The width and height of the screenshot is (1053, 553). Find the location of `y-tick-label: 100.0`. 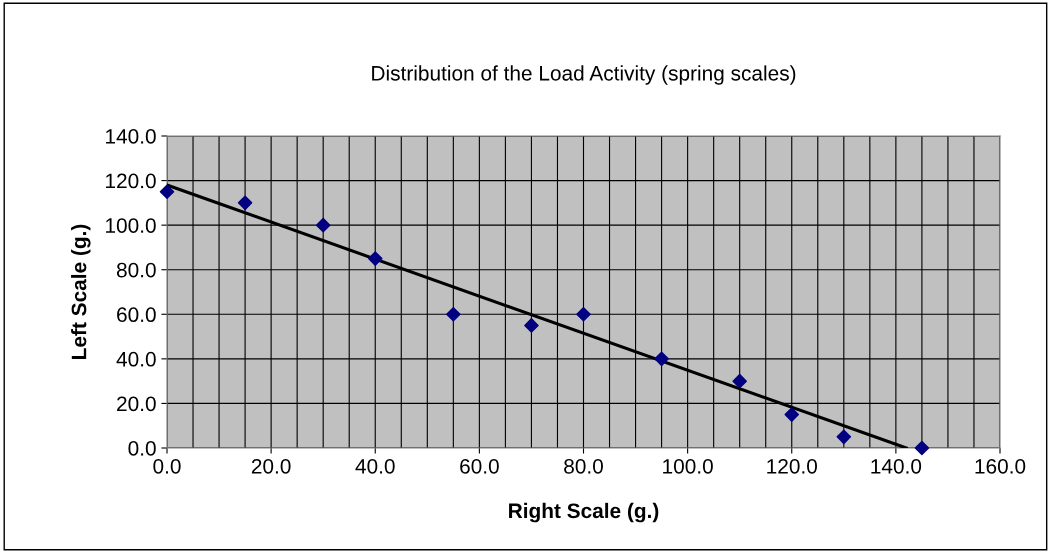

y-tick-label: 100.0 is located at coordinates (131, 225).